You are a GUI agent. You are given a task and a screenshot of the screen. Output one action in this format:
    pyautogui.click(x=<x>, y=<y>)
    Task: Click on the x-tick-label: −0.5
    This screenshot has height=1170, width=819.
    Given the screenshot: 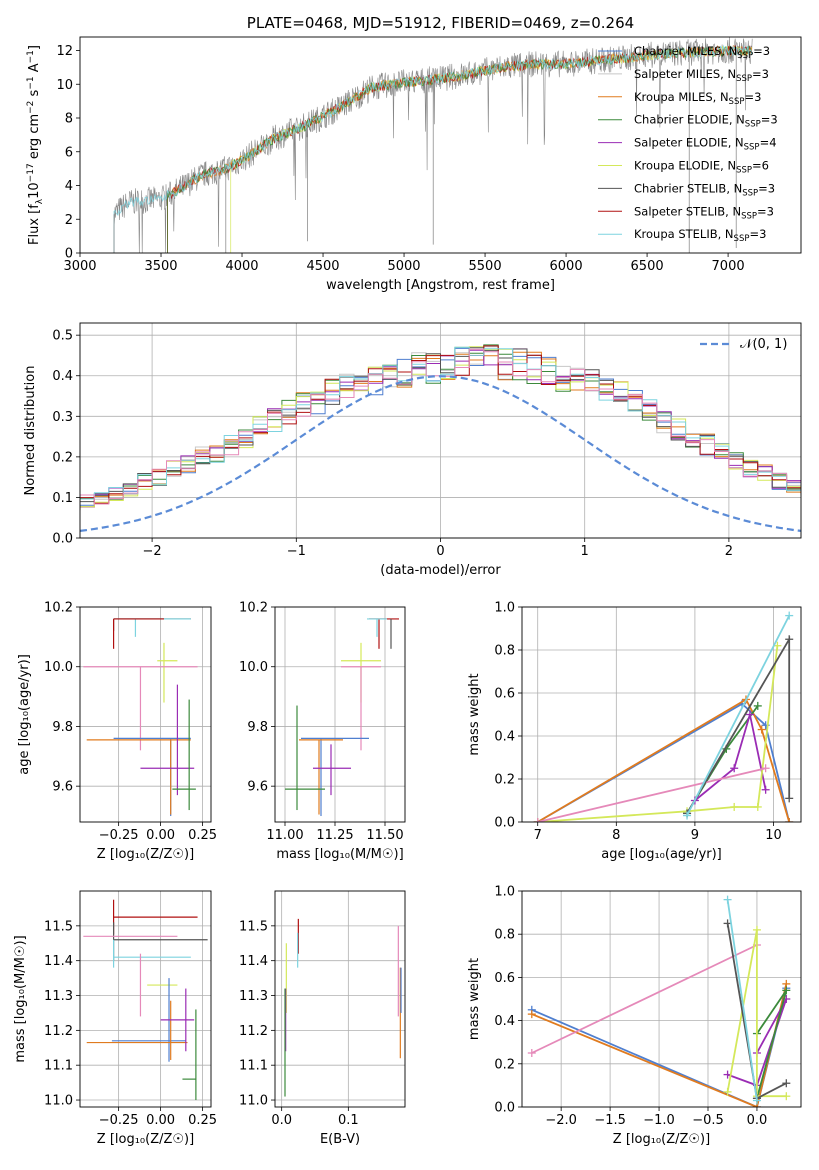 What is the action you would take?
    pyautogui.click(x=708, y=1120)
    